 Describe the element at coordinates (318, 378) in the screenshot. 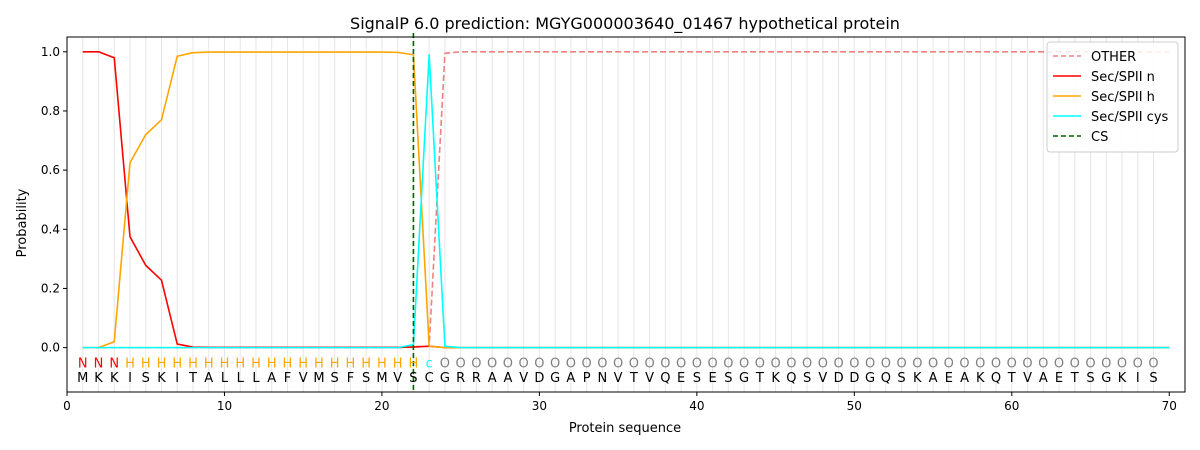

I see `residue-letter: M` at that location.